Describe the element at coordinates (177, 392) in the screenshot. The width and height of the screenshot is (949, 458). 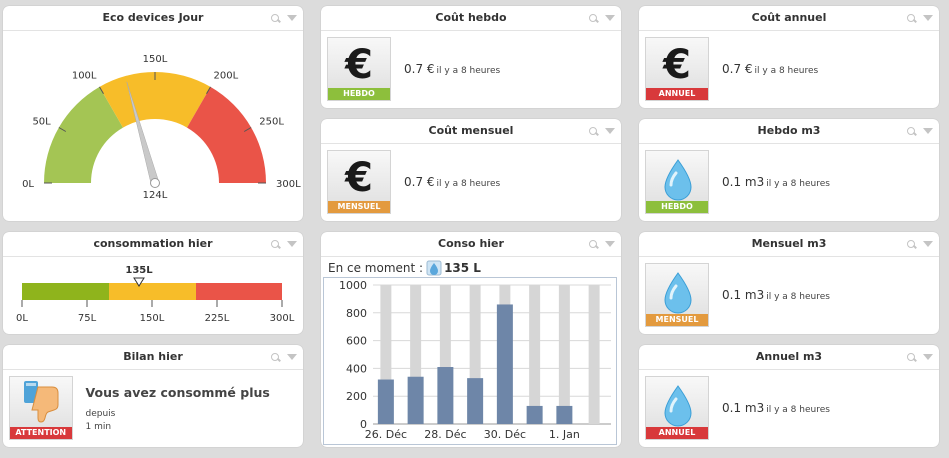
I see `bilan-message: Vous avez consommé plus` at that location.